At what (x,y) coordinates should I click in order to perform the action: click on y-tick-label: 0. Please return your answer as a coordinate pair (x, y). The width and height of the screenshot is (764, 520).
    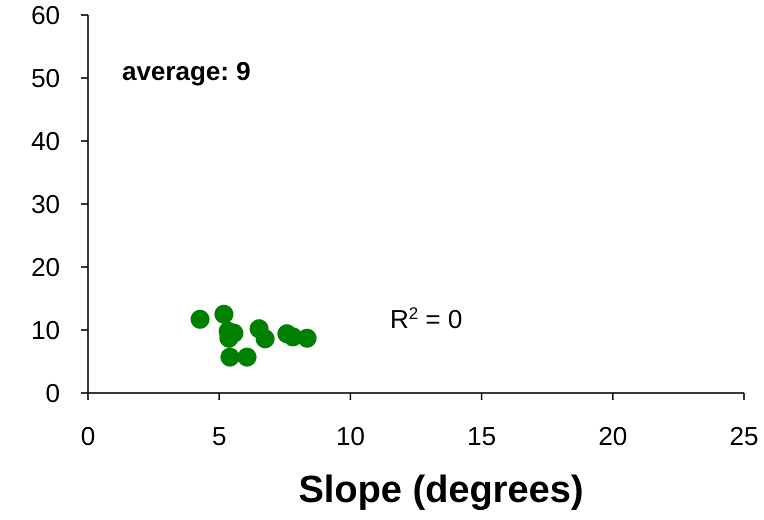
    Looking at the image, I should click on (53, 393).